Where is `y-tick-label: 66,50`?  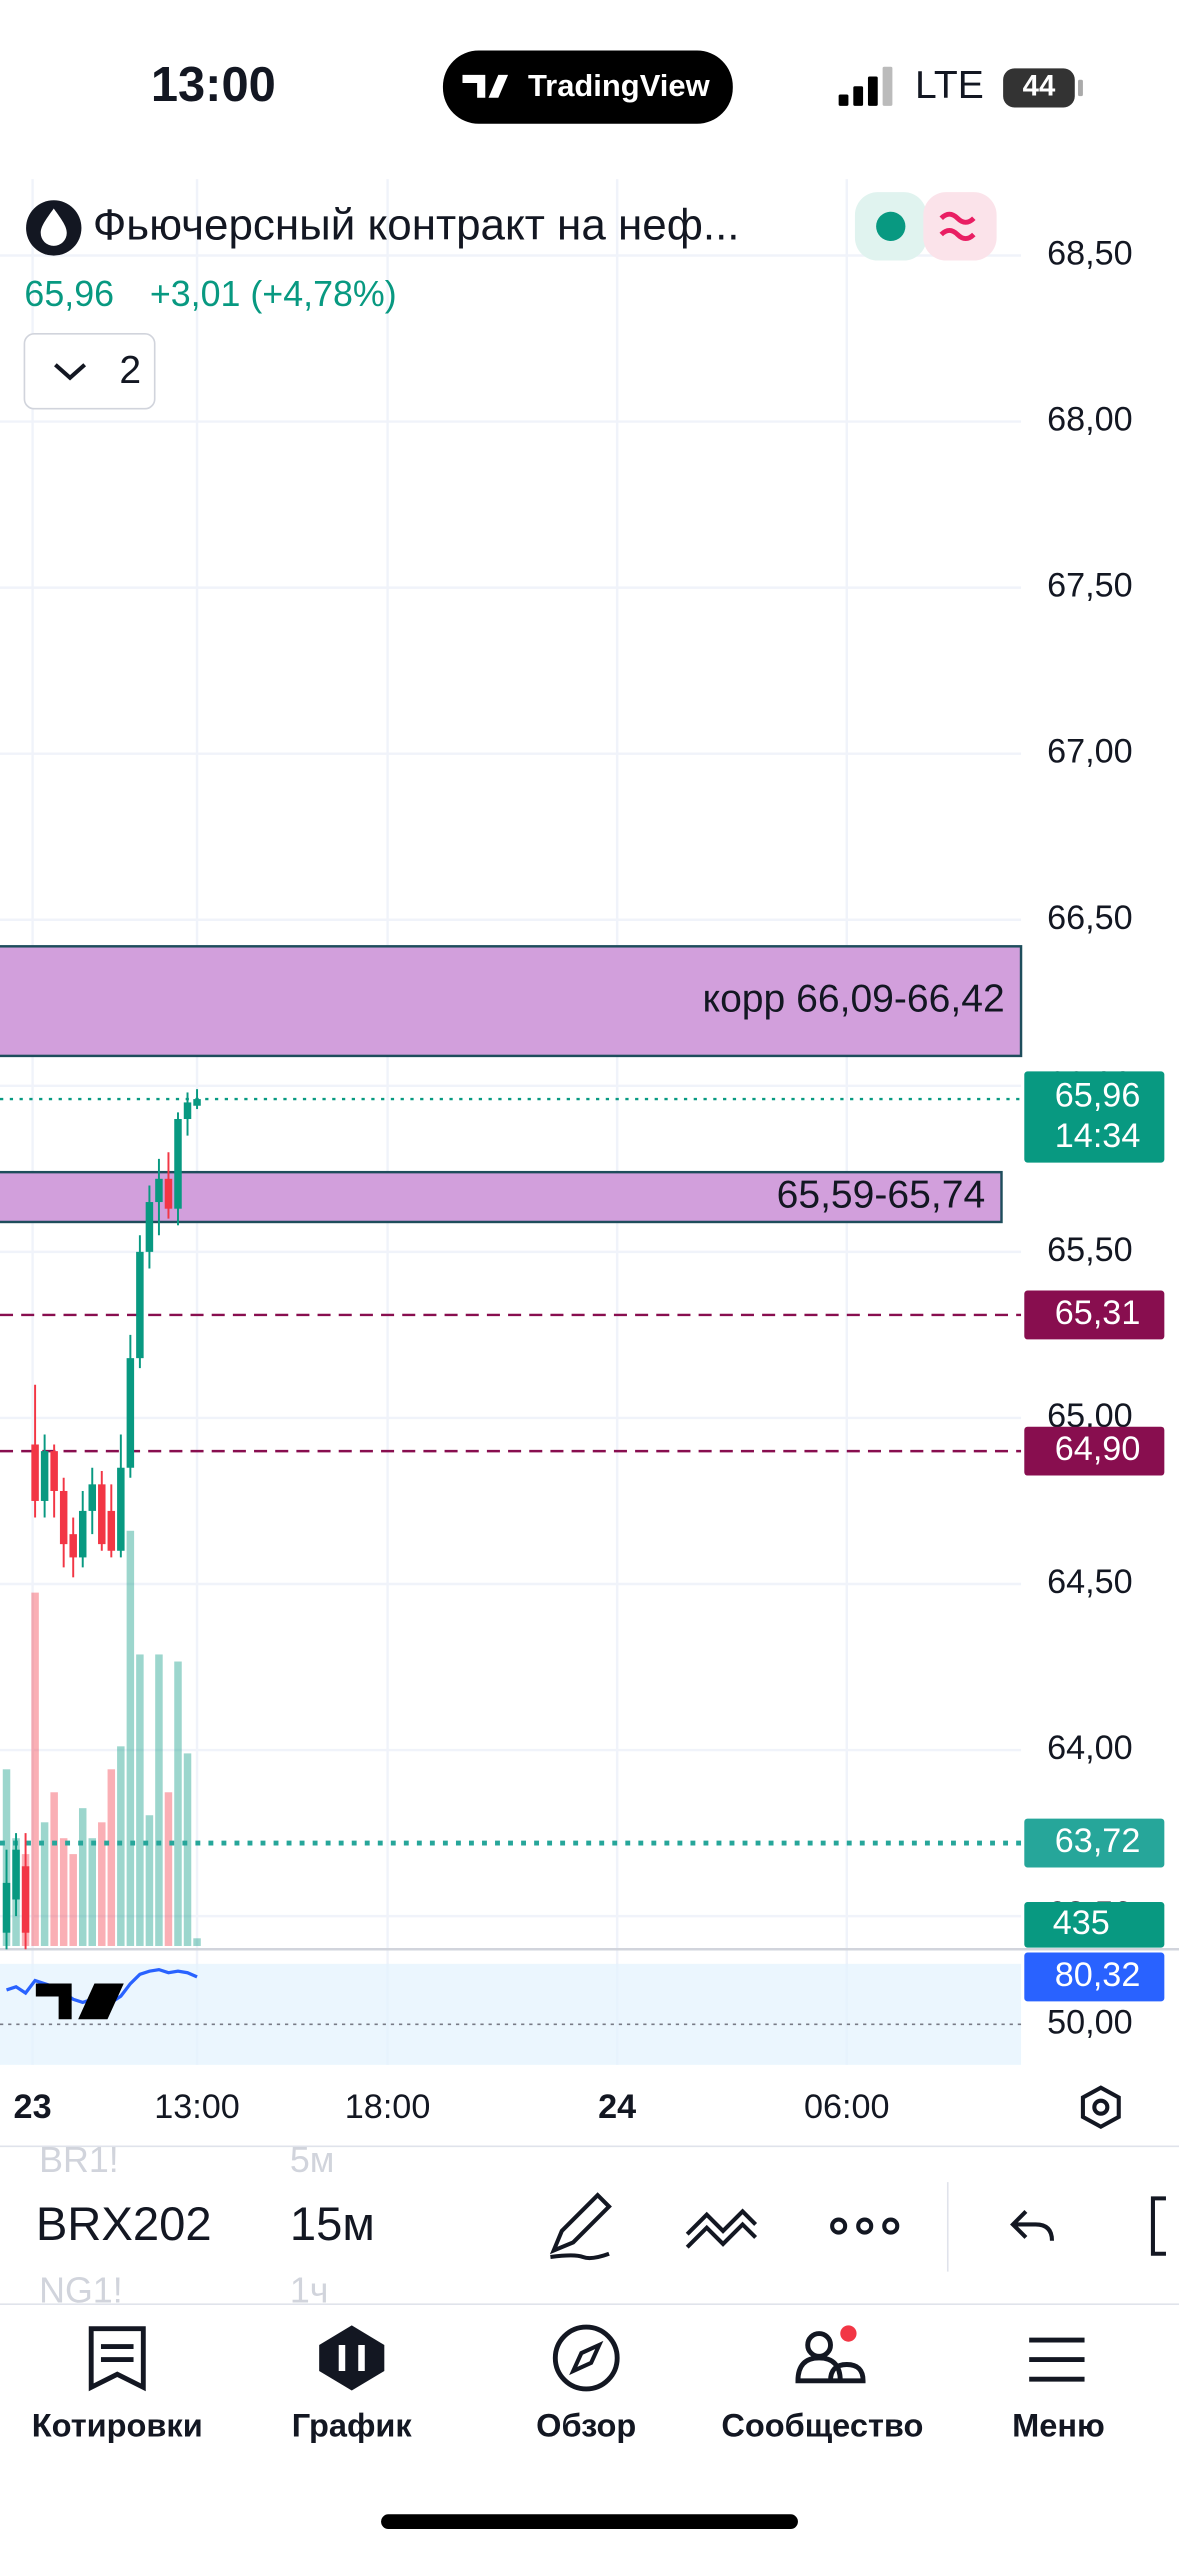
y-tick-label: 66,50 is located at coordinates (1090, 918).